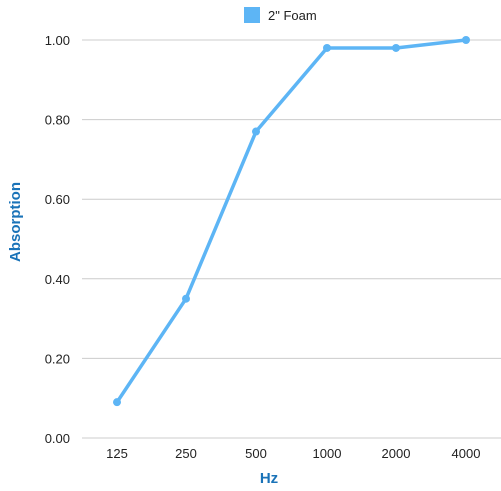 The height and width of the screenshot is (491, 501). What do you see at coordinates (186, 453) in the screenshot?
I see `x-tick-label: 250` at bounding box center [186, 453].